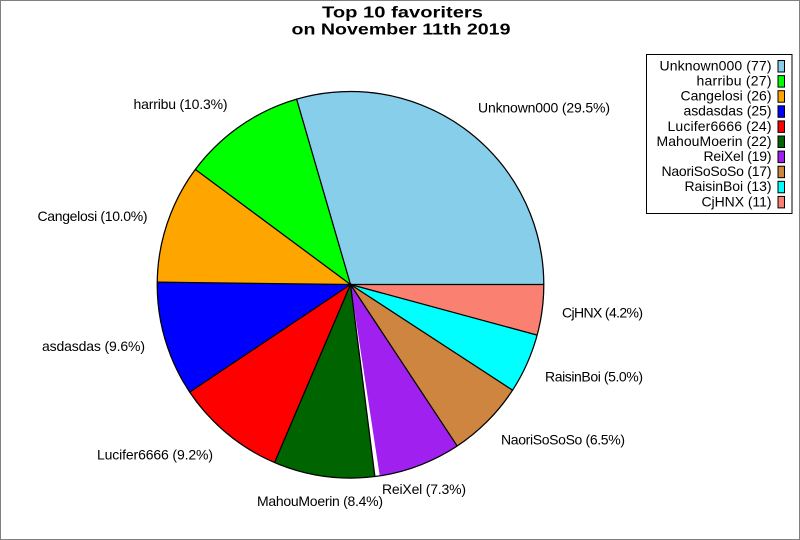  What do you see at coordinates (726, 96) in the screenshot?
I see `svg-text: Cangelosi (26)` at bounding box center [726, 96].